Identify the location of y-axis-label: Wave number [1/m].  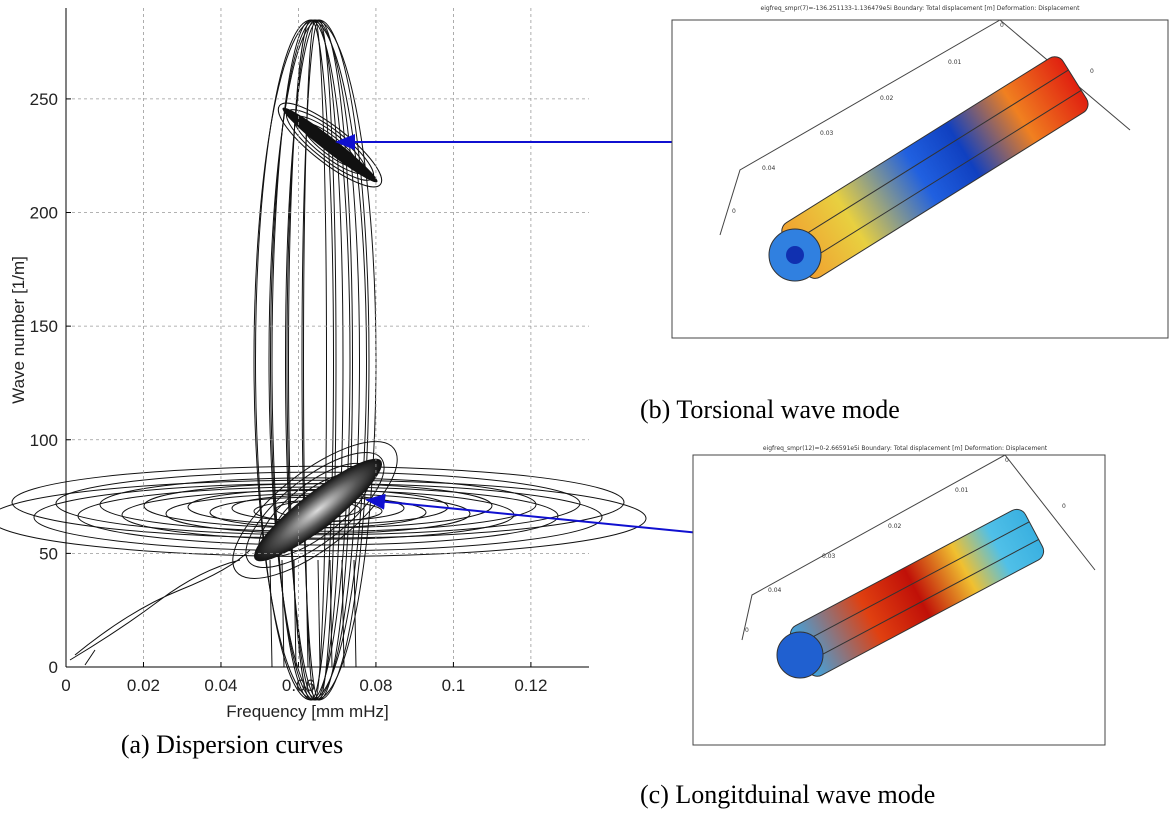
(18, 330).